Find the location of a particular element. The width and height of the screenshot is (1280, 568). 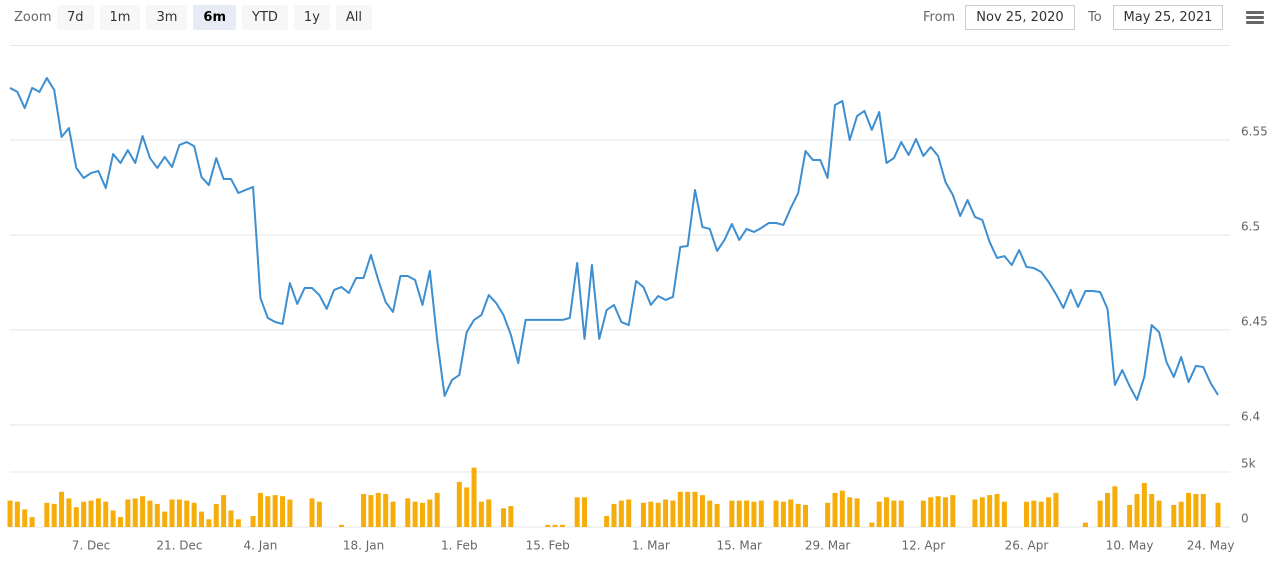

zoom-button: All is located at coordinates (354, 17).